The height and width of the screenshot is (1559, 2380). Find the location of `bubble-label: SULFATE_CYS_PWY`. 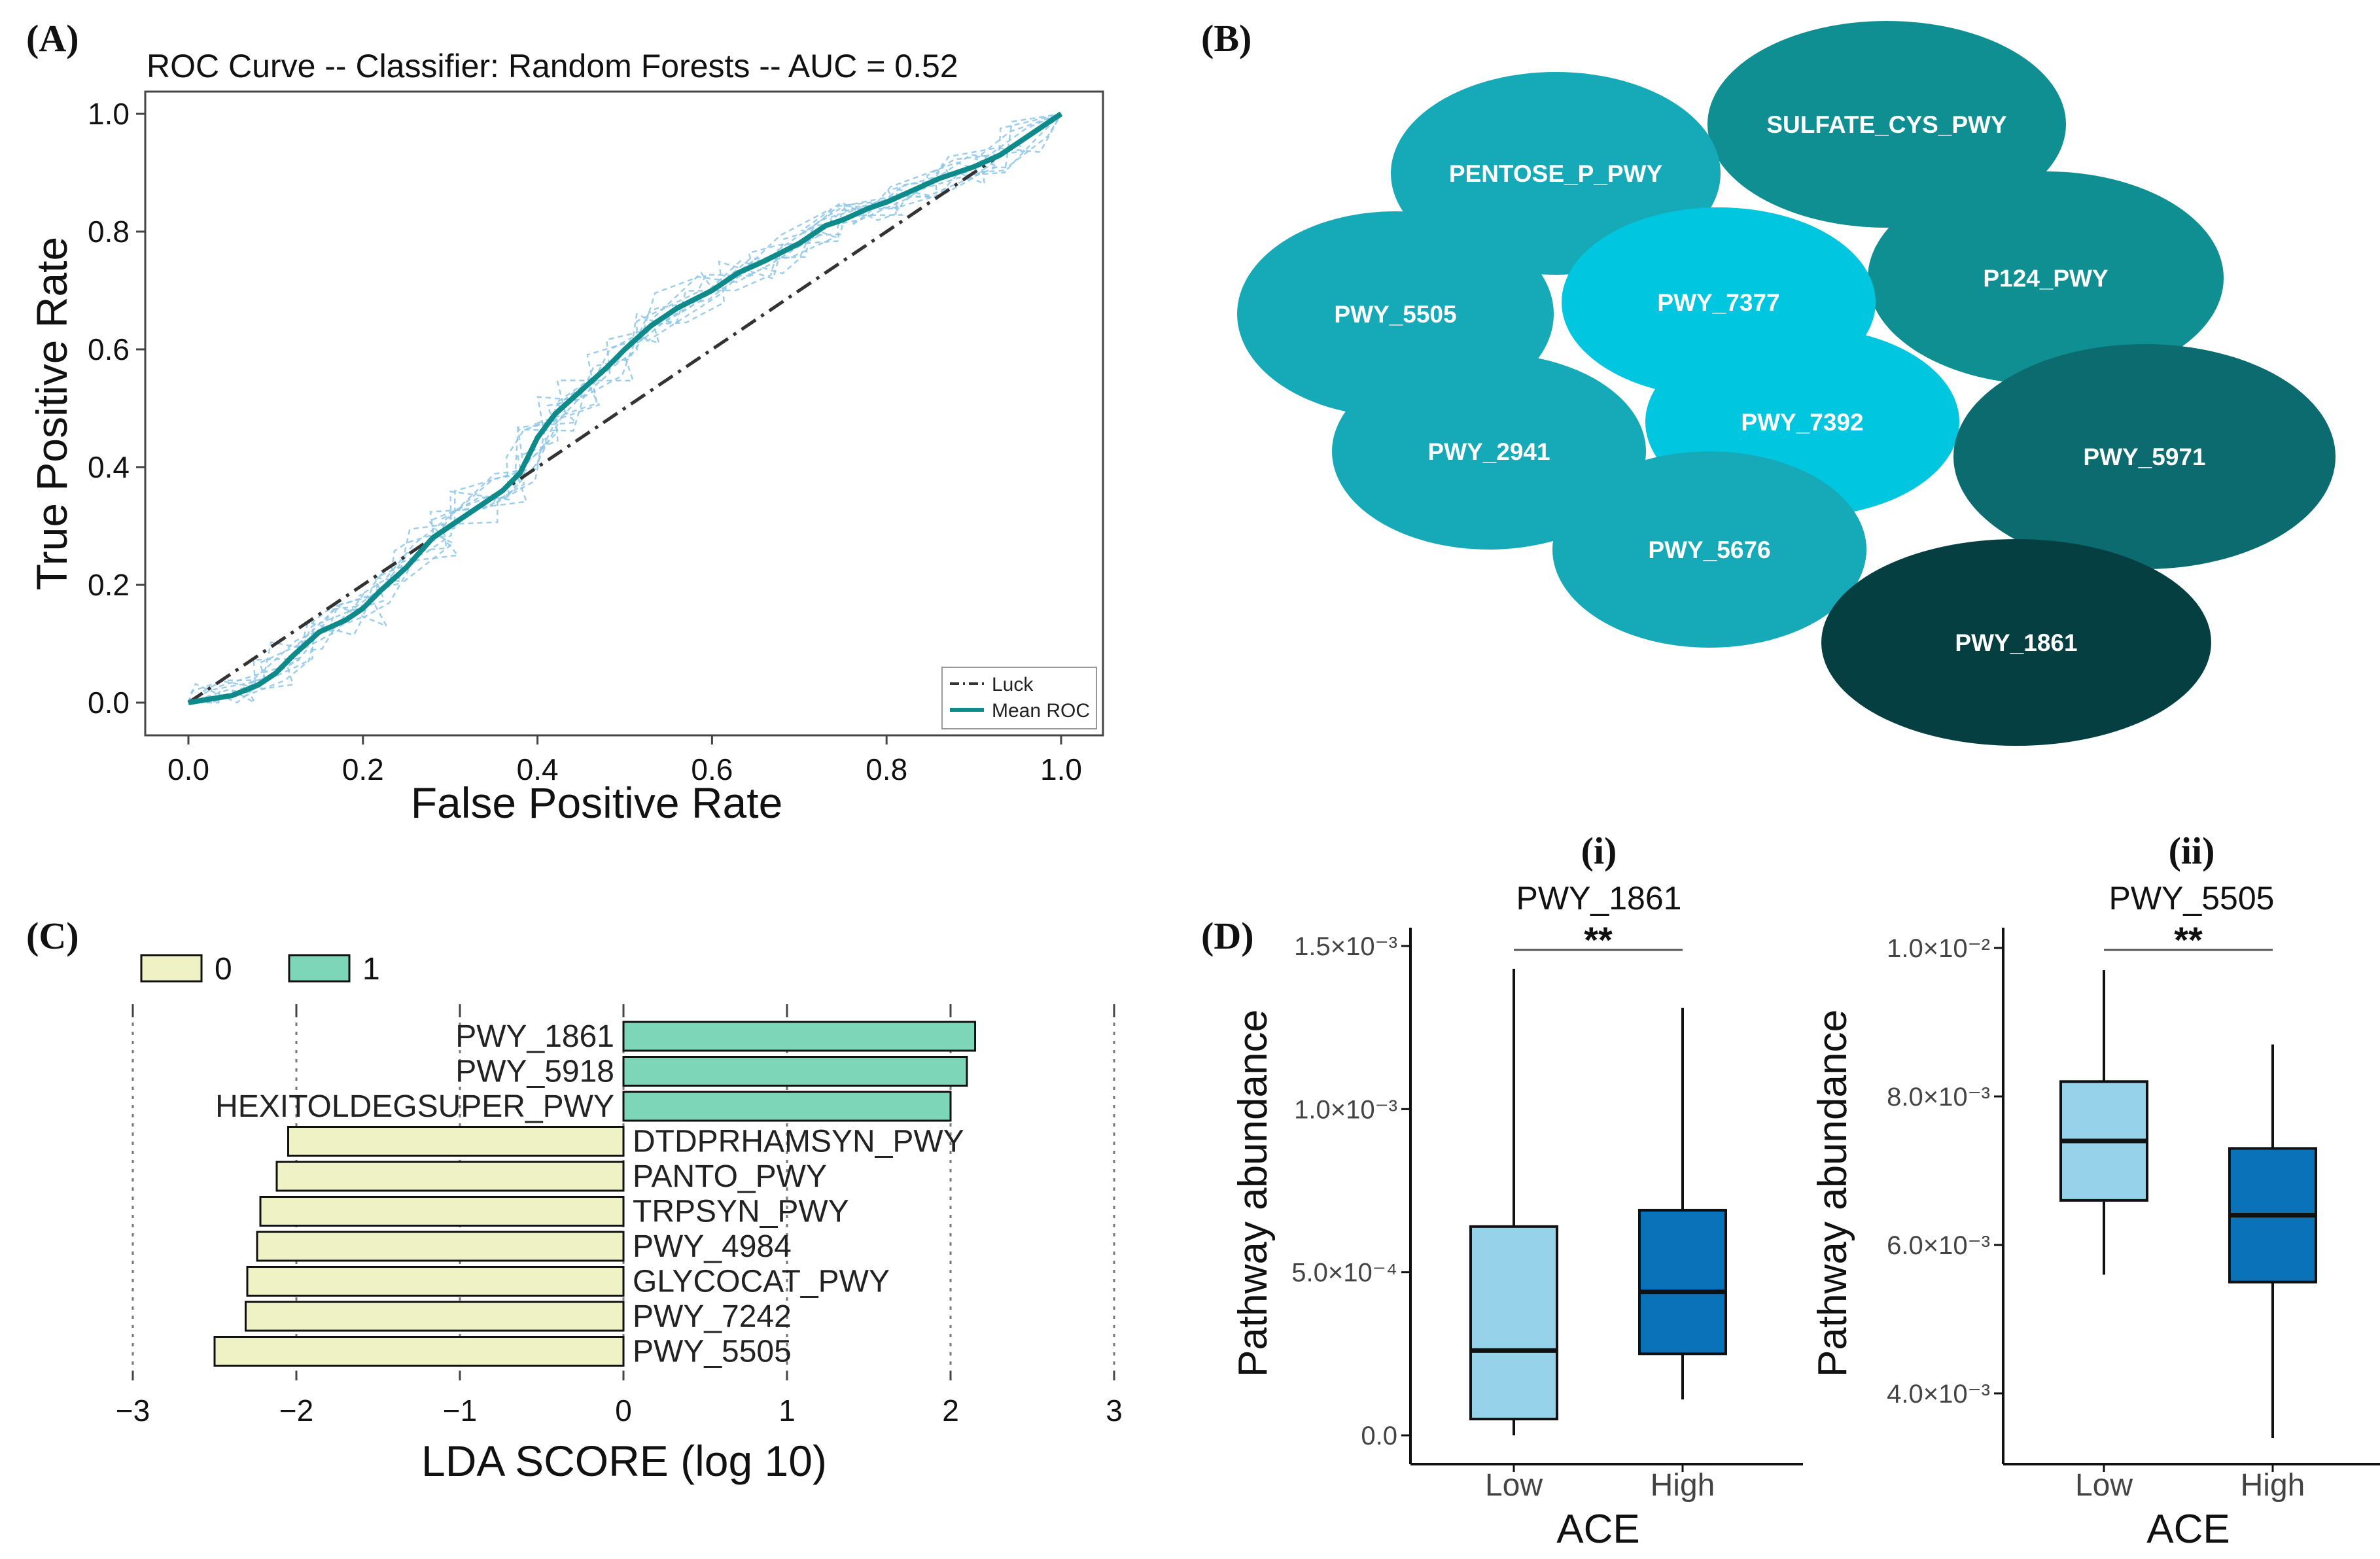

bubble-label: SULFATE_CYS_PWY is located at coordinates (1886, 125).